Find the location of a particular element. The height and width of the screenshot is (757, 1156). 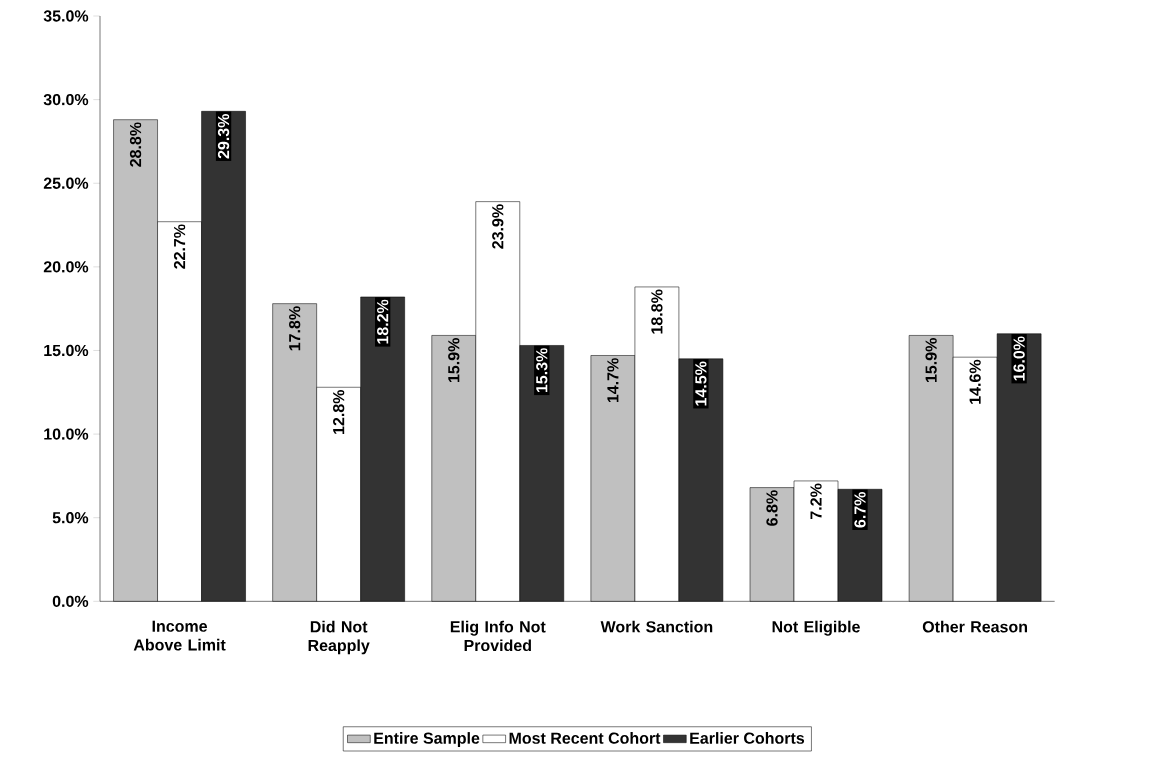

data-label: 17.8% is located at coordinates (295, 328).